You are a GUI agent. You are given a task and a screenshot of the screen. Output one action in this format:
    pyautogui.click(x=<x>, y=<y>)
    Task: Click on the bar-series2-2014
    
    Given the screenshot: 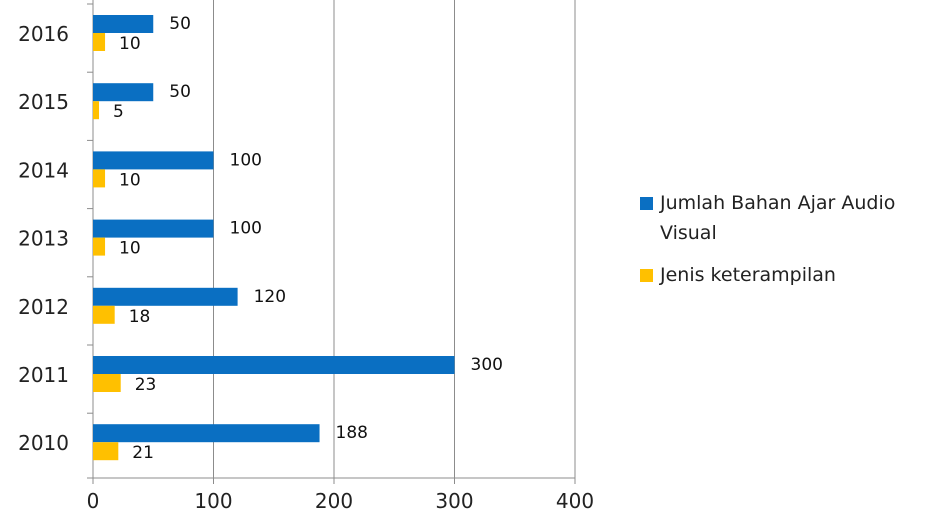 What is the action you would take?
    pyautogui.click(x=99, y=178)
    